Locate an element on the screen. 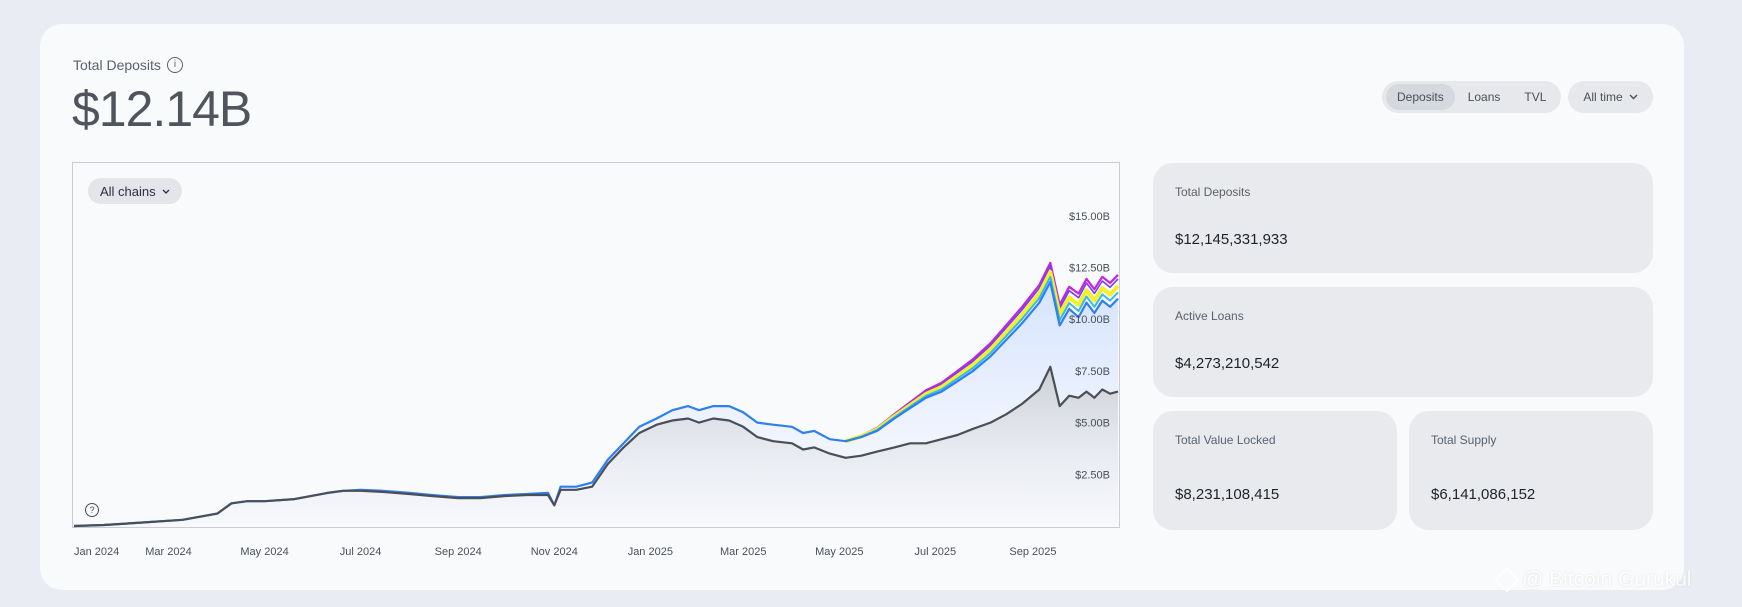  watermark-text: @ Bitcoin Gurukul is located at coordinates (1607, 579).